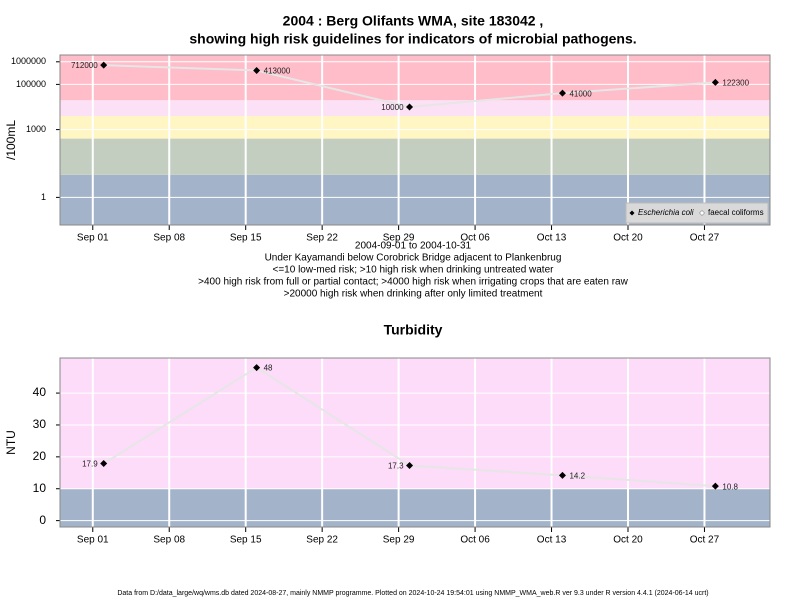  I want to click on legend-label: faecal coliforms, so click(736, 212).